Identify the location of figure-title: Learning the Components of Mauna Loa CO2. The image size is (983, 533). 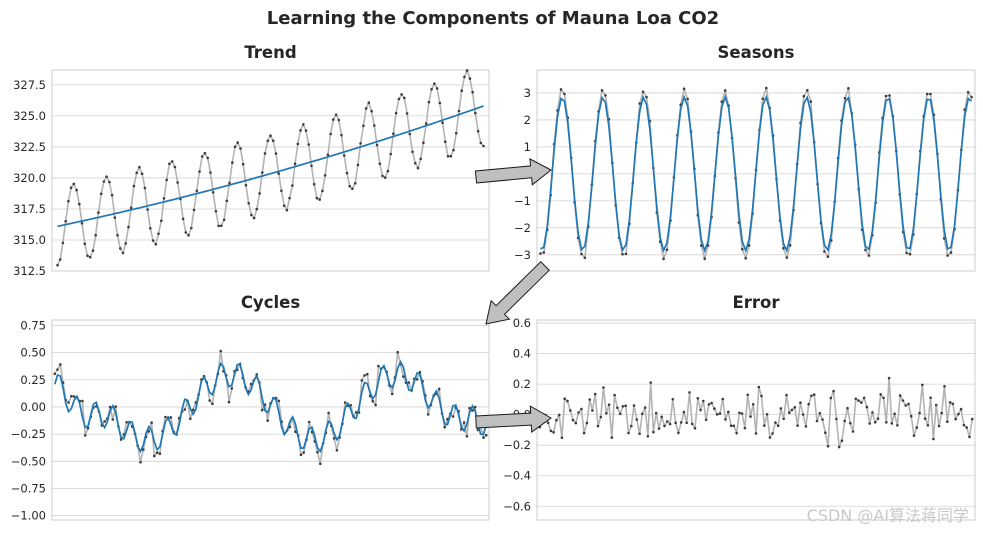
(493, 18).